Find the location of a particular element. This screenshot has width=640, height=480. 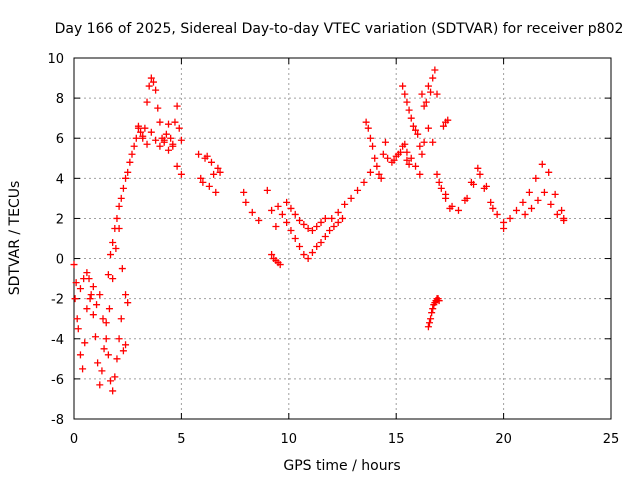

y-tick-label: 10 is located at coordinates (55, 59).